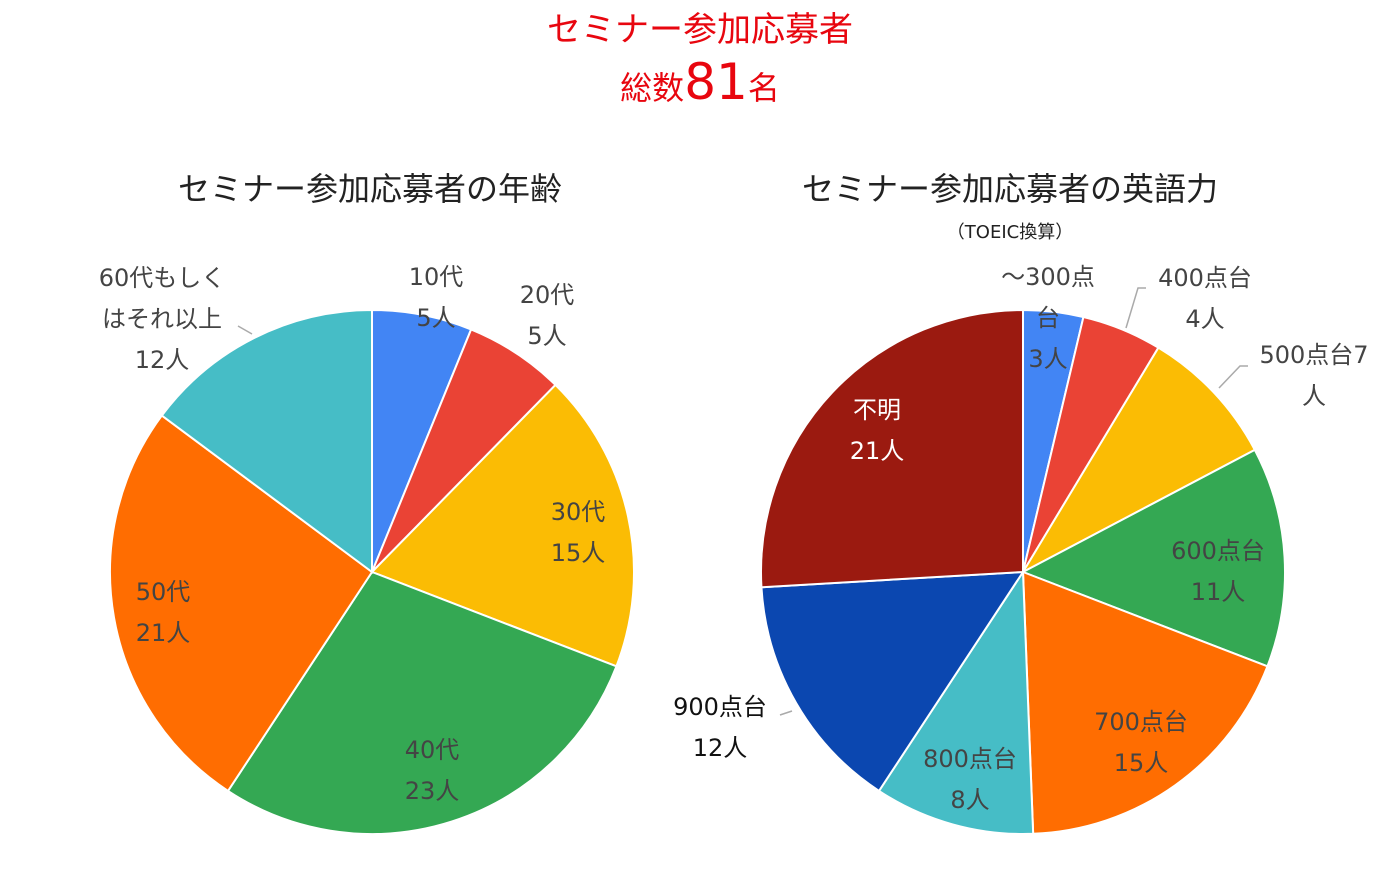  I want to click on slice-label-1-4: 700点台 15人, so click(1141, 742).